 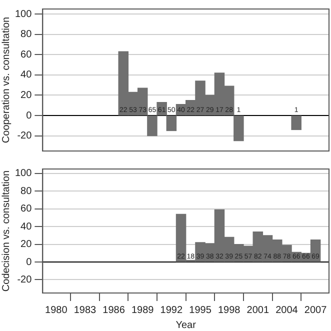 What do you see at coordinates (258, 310) in the screenshot?
I see `x-tick-label: 2001` at bounding box center [258, 310].